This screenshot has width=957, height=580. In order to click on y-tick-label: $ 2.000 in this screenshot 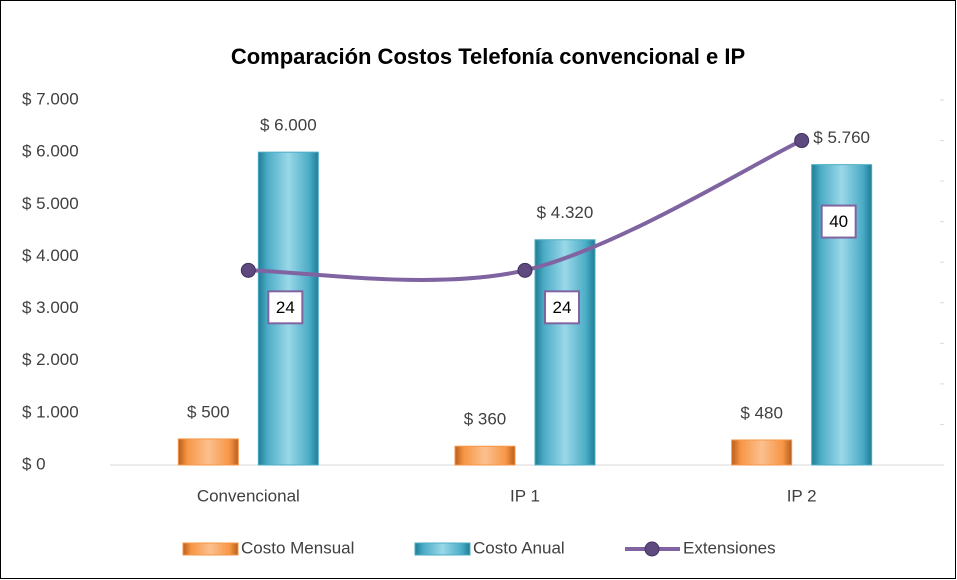, I will do `click(50, 359)`.